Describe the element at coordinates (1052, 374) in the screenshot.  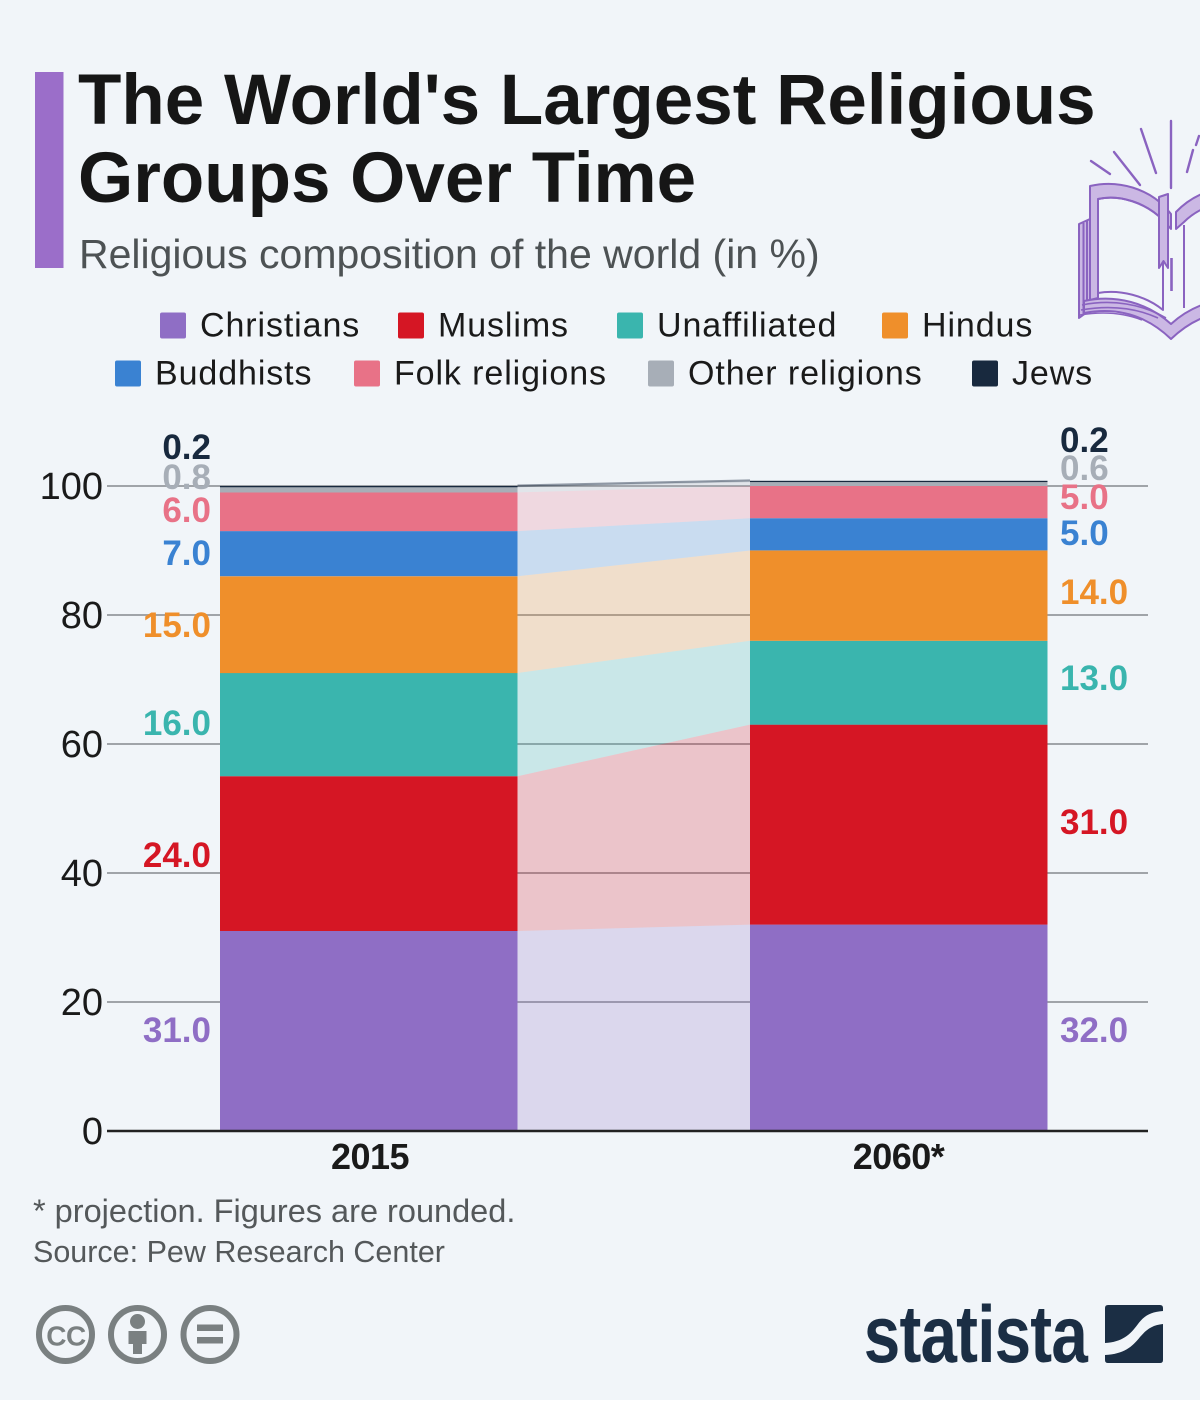
I see `svg-text: Jews` at that location.